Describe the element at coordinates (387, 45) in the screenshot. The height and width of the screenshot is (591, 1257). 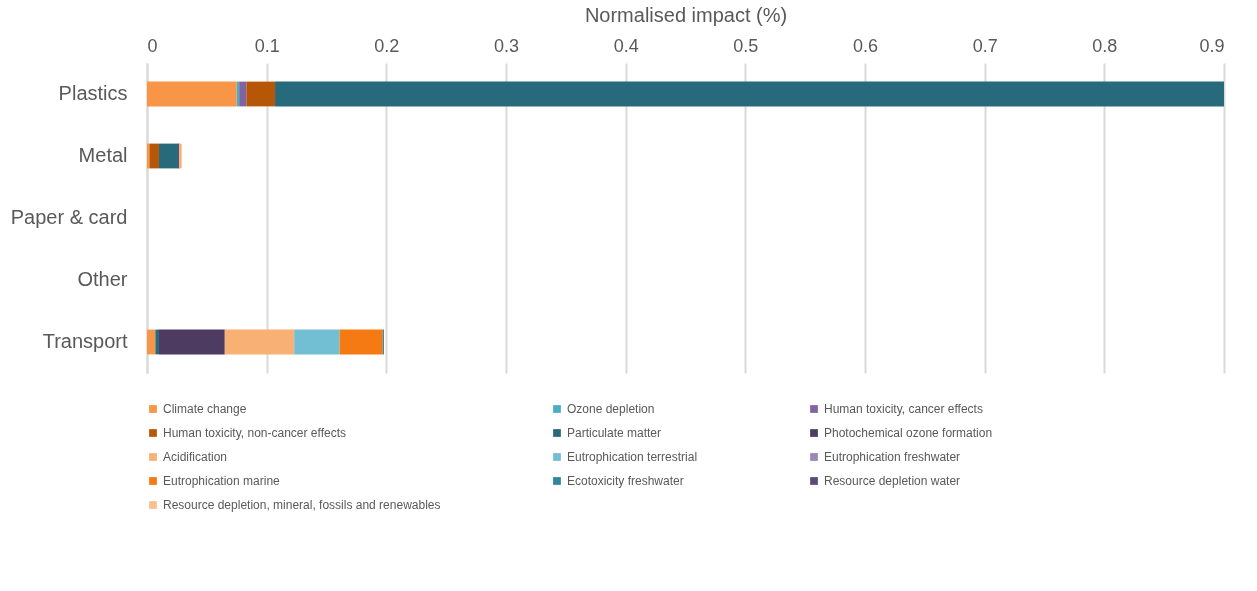
I see `x-tick-label: 0.2` at that location.